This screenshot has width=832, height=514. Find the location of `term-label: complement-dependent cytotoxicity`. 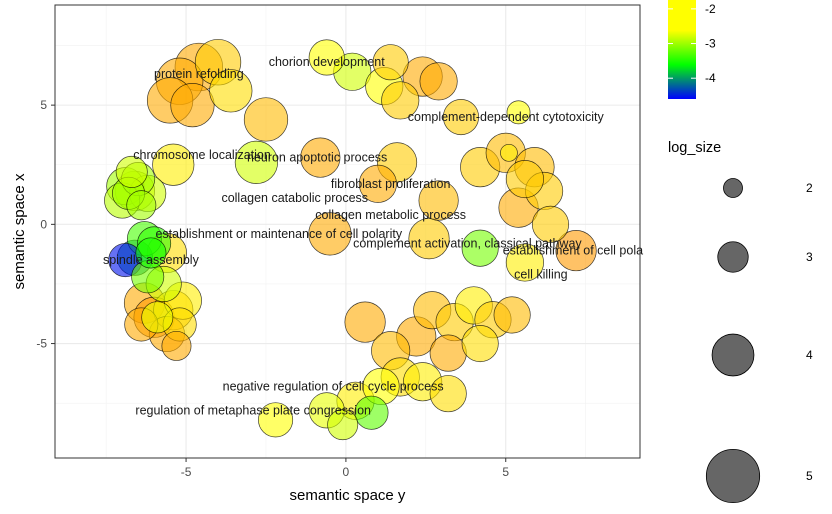

term-label: complement-dependent cytotoxicity is located at coordinates (506, 117).